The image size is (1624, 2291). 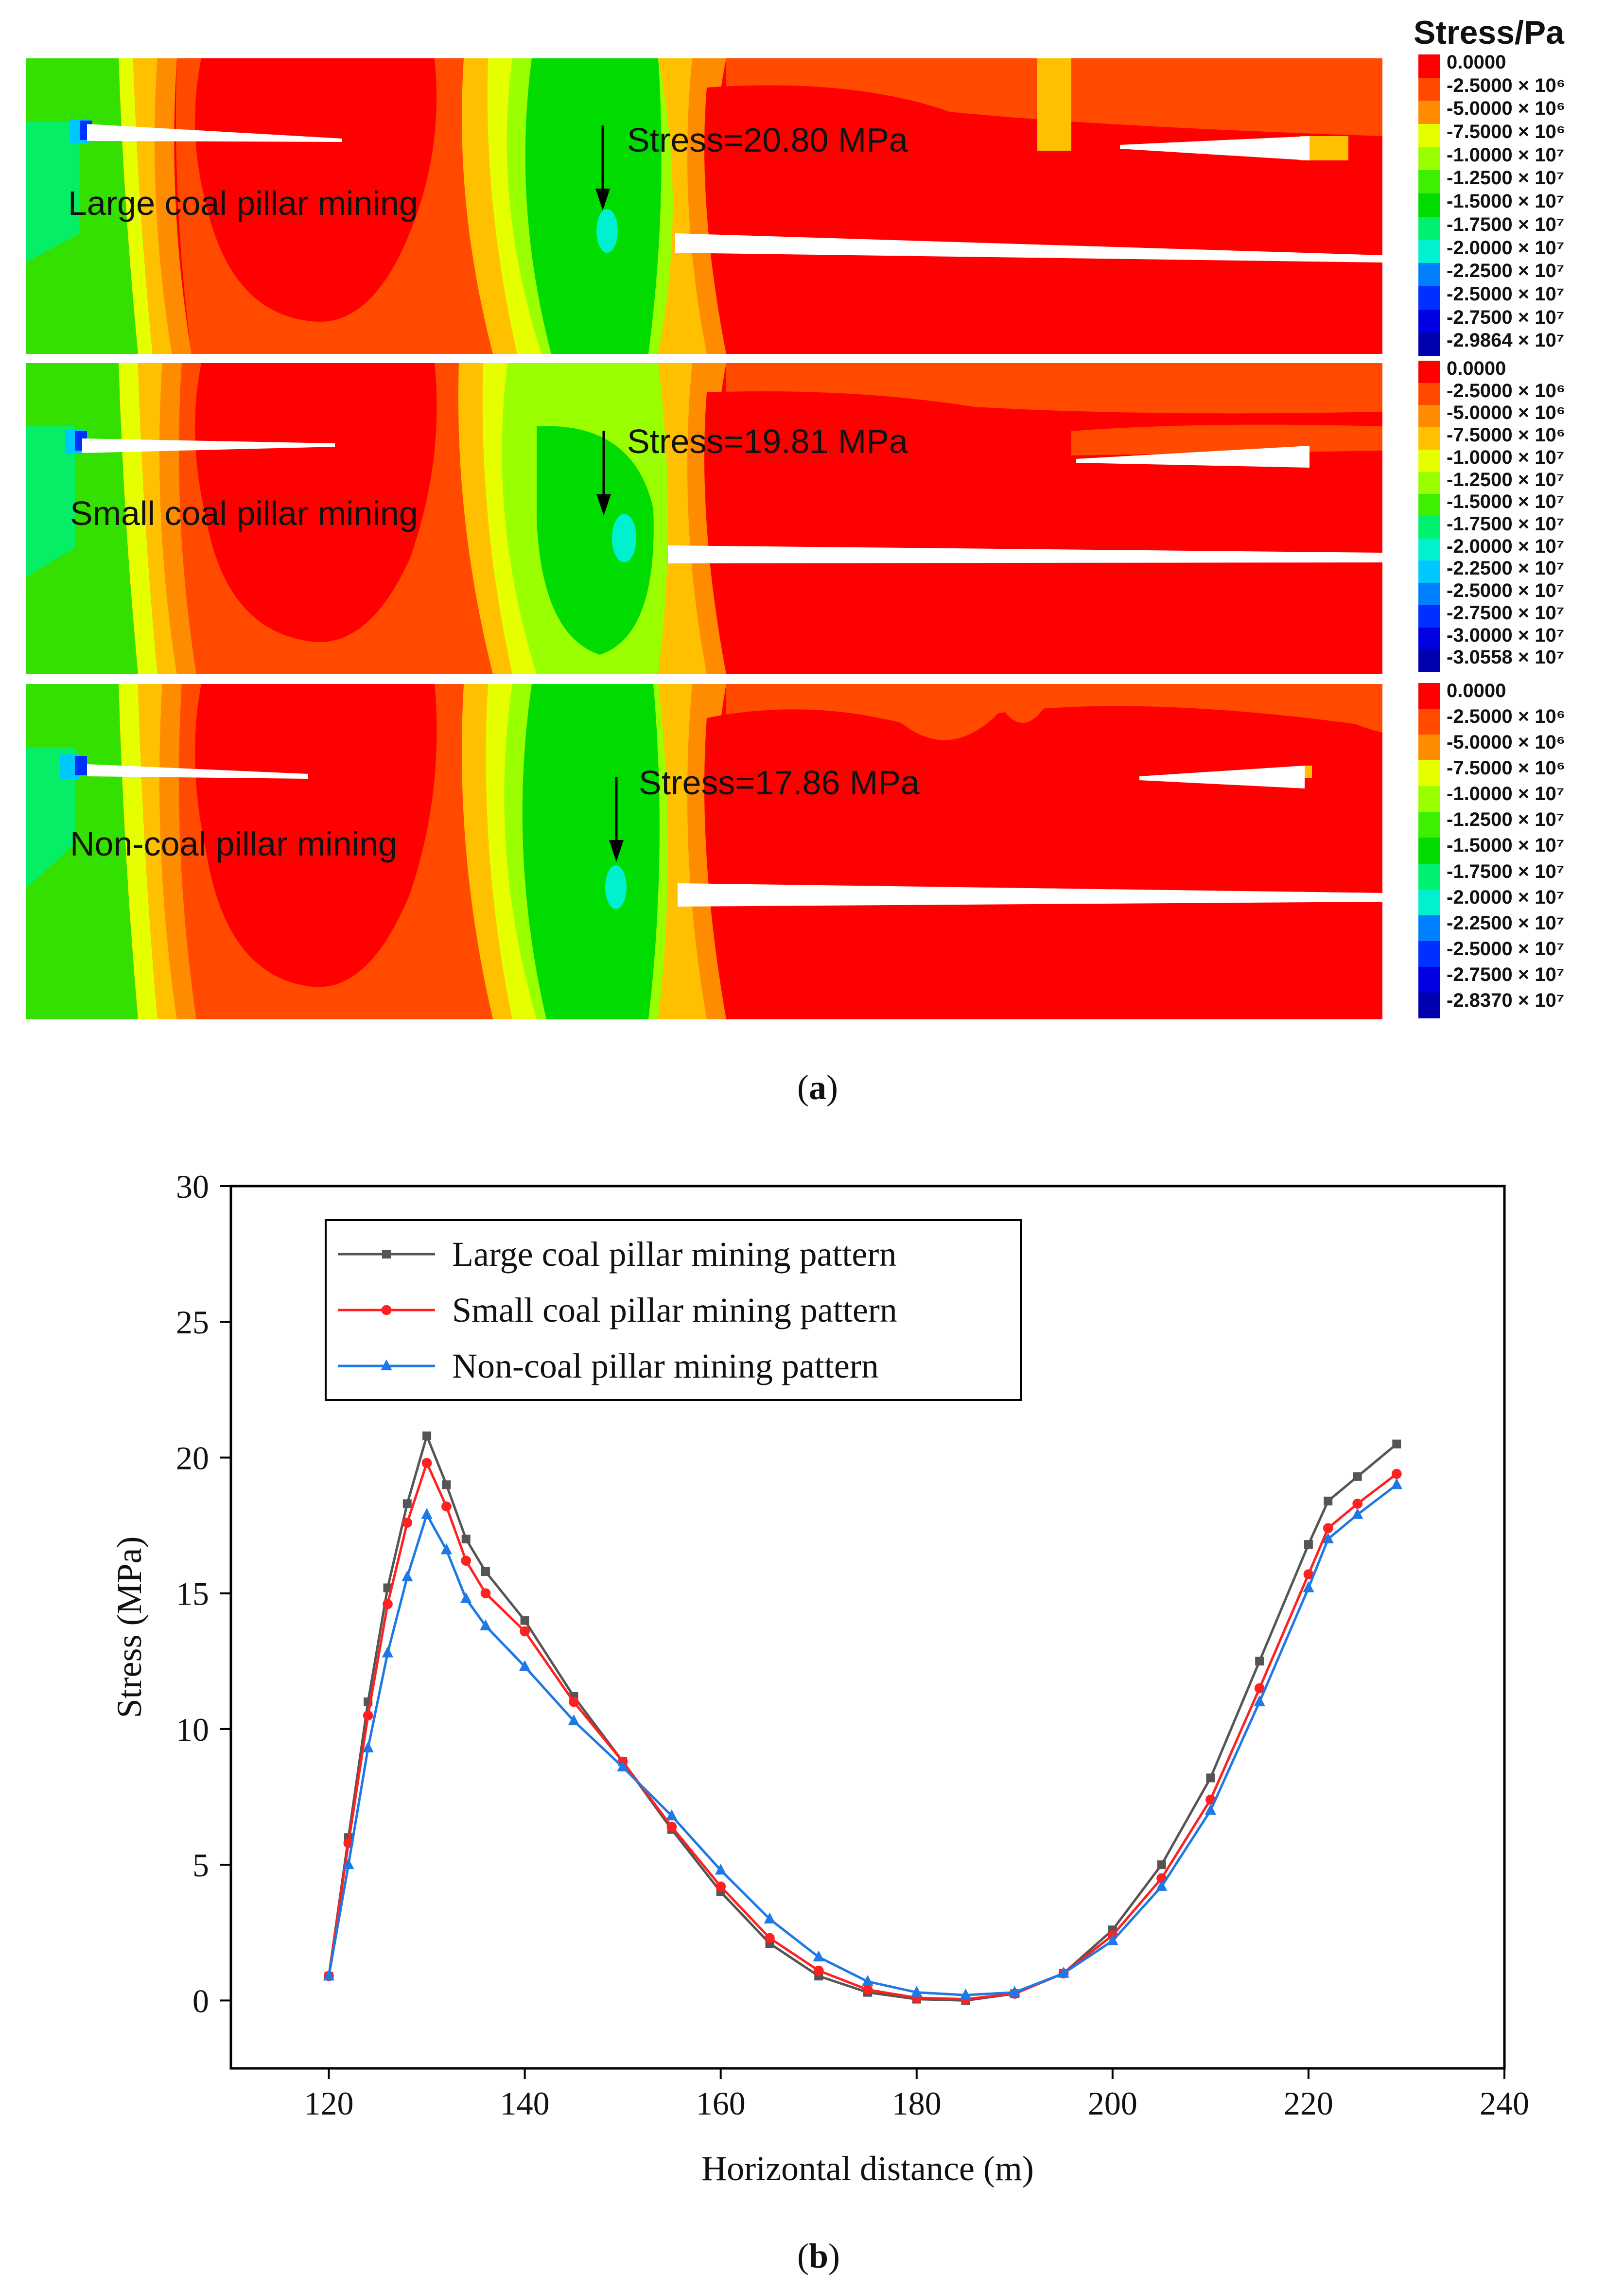 What do you see at coordinates (674, 1310) in the screenshot?
I see `legend-label: Small coal pillar mining pattern` at bounding box center [674, 1310].